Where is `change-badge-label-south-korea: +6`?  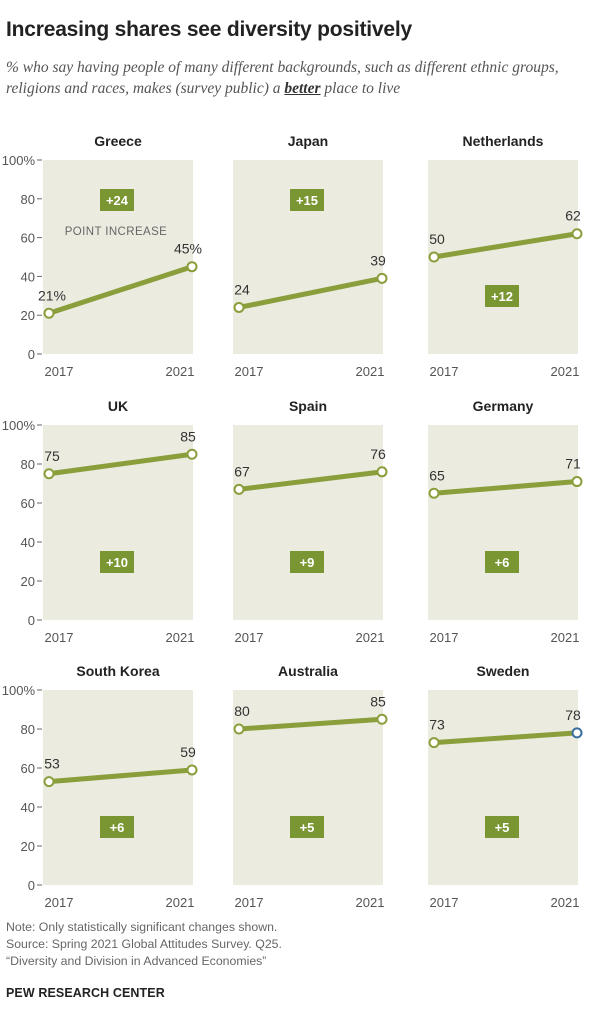
change-badge-label-south-korea: +6 is located at coordinates (117, 827).